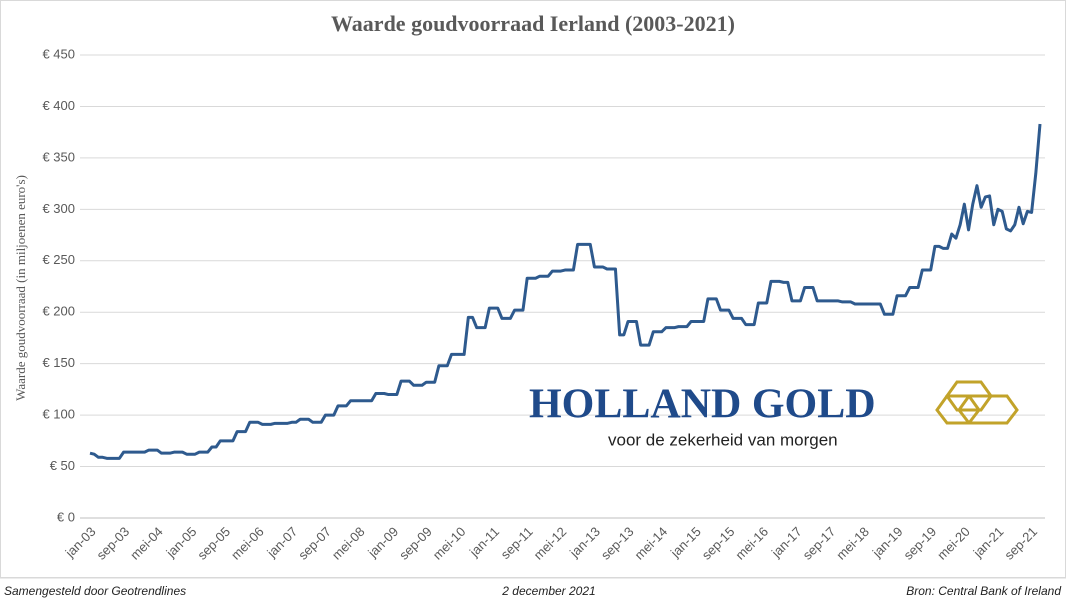 This screenshot has height=607, width=1066. Describe the element at coordinates (983, 591) in the screenshot. I see `footer-right: Bron: Central Bank of Ireland` at that location.